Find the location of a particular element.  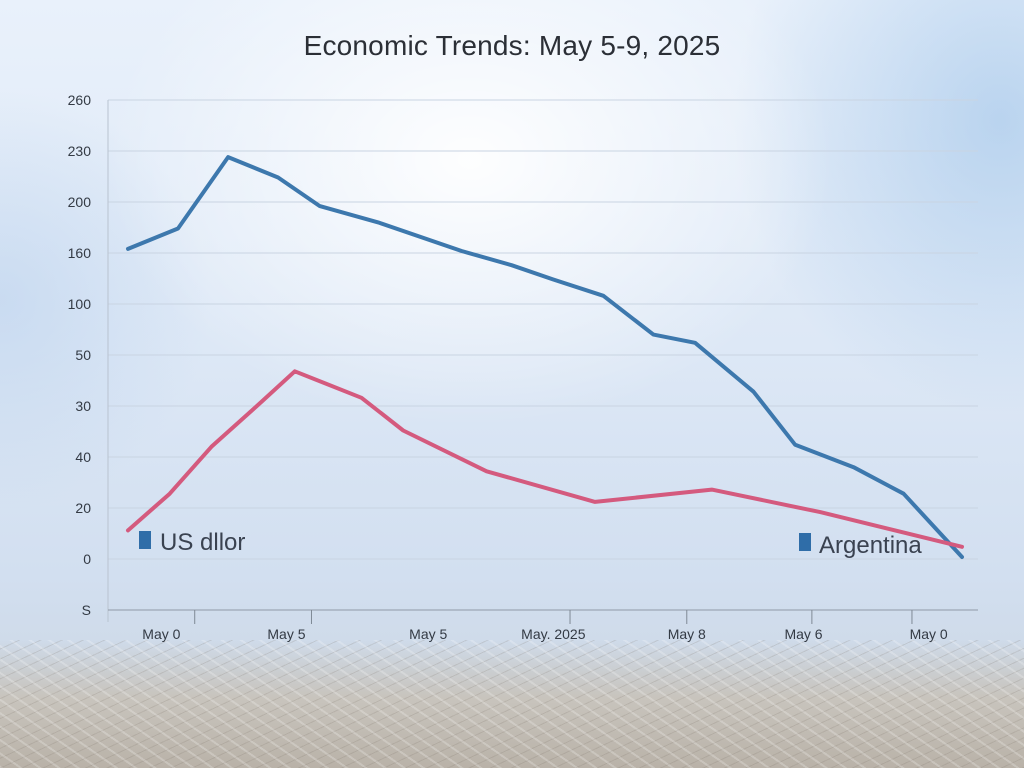

y-tick-label: 260 is located at coordinates (80, 100).